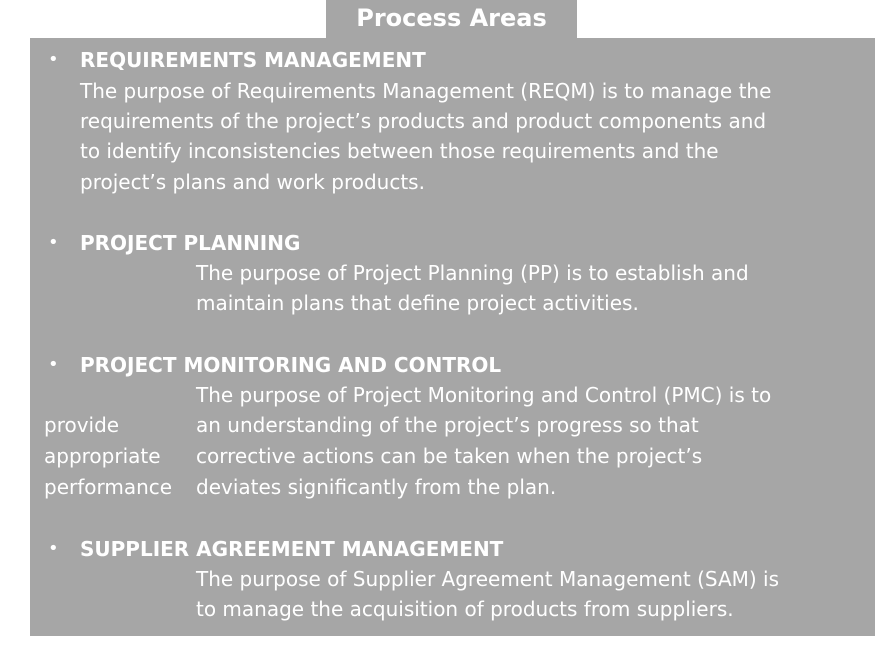 This screenshot has width=883, height=648. What do you see at coordinates (292, 549) in the screenshot?
I see `area-heading-sam: SUPPLIER AGREEMENT MANAGEMENT` at bounding box center [292, 549].